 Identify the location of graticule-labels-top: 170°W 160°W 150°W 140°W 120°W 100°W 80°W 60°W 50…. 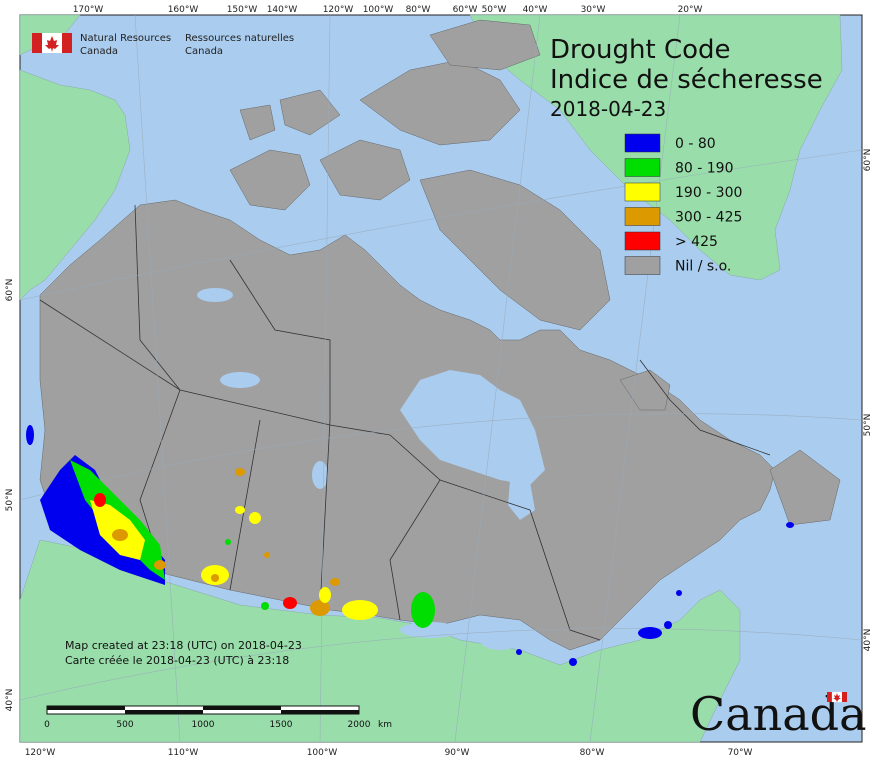
(388, 10).